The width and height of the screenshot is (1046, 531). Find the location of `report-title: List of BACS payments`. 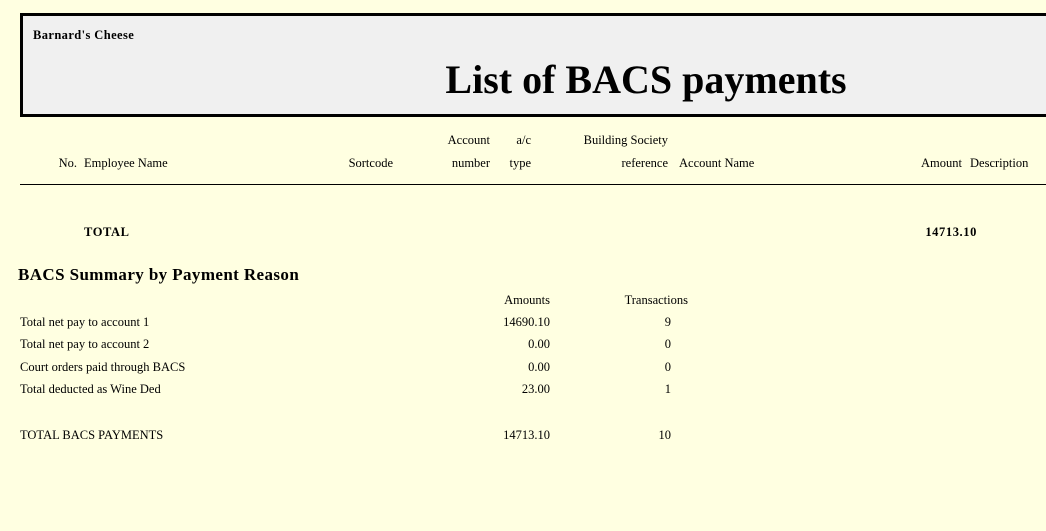

report-title: List of BACS payments is located at coordinates (646, 79).